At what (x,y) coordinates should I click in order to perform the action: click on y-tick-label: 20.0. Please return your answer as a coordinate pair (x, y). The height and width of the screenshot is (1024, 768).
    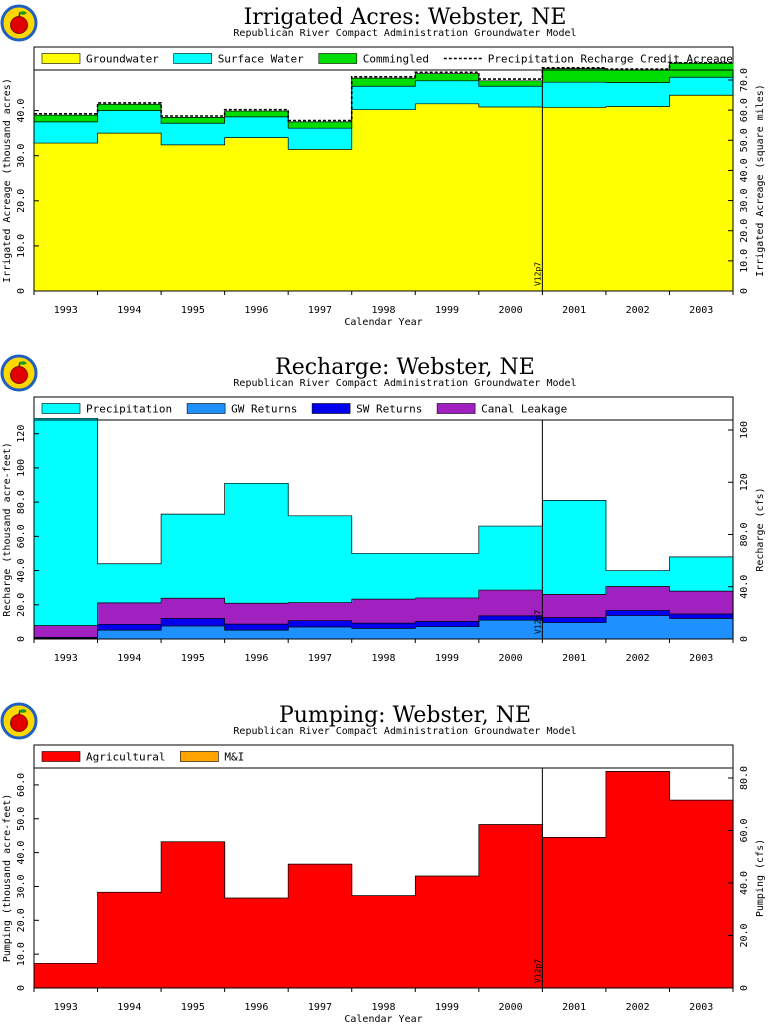
    Looking at the image, I should click on (21, 201).